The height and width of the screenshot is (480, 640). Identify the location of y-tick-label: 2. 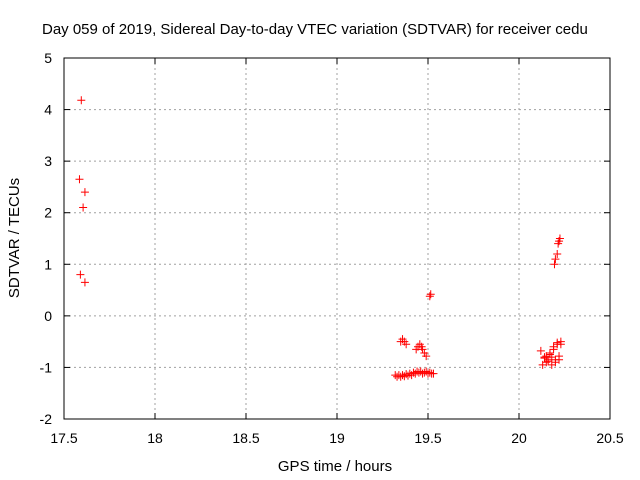
(48, 213).